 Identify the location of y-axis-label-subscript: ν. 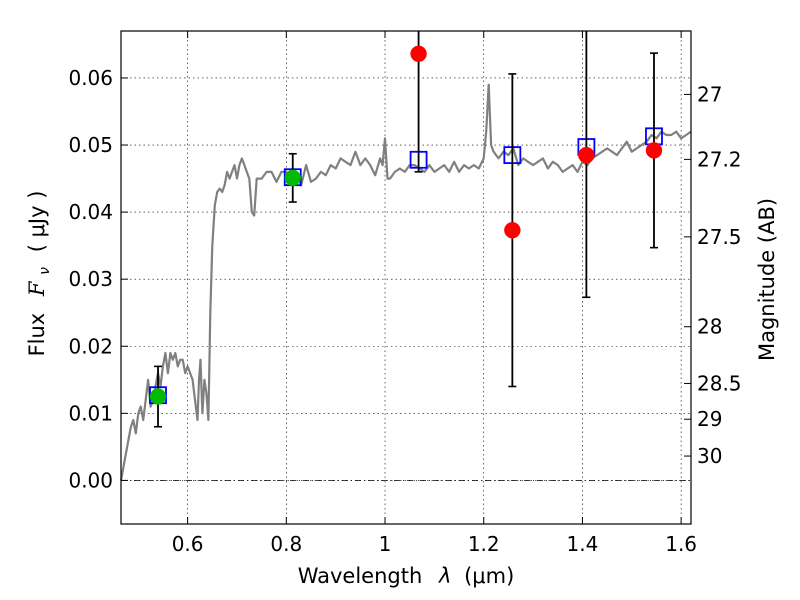
(45, 271).